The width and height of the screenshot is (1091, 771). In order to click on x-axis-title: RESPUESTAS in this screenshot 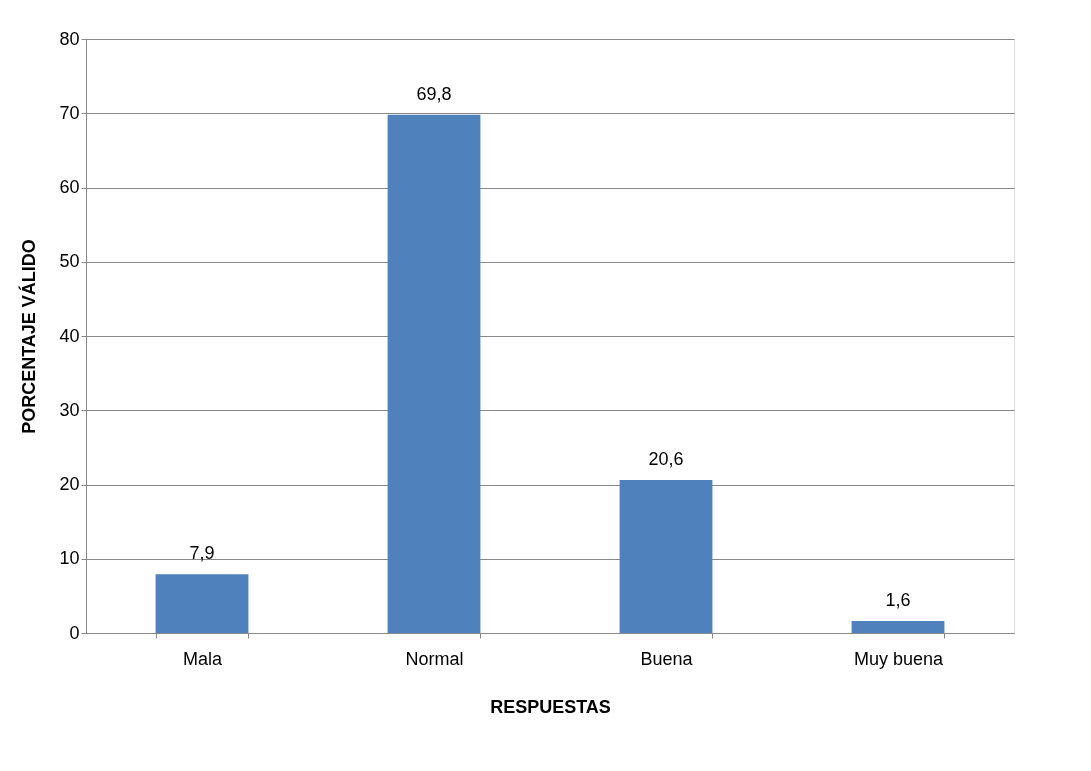, I will do `click(550, 706)`.